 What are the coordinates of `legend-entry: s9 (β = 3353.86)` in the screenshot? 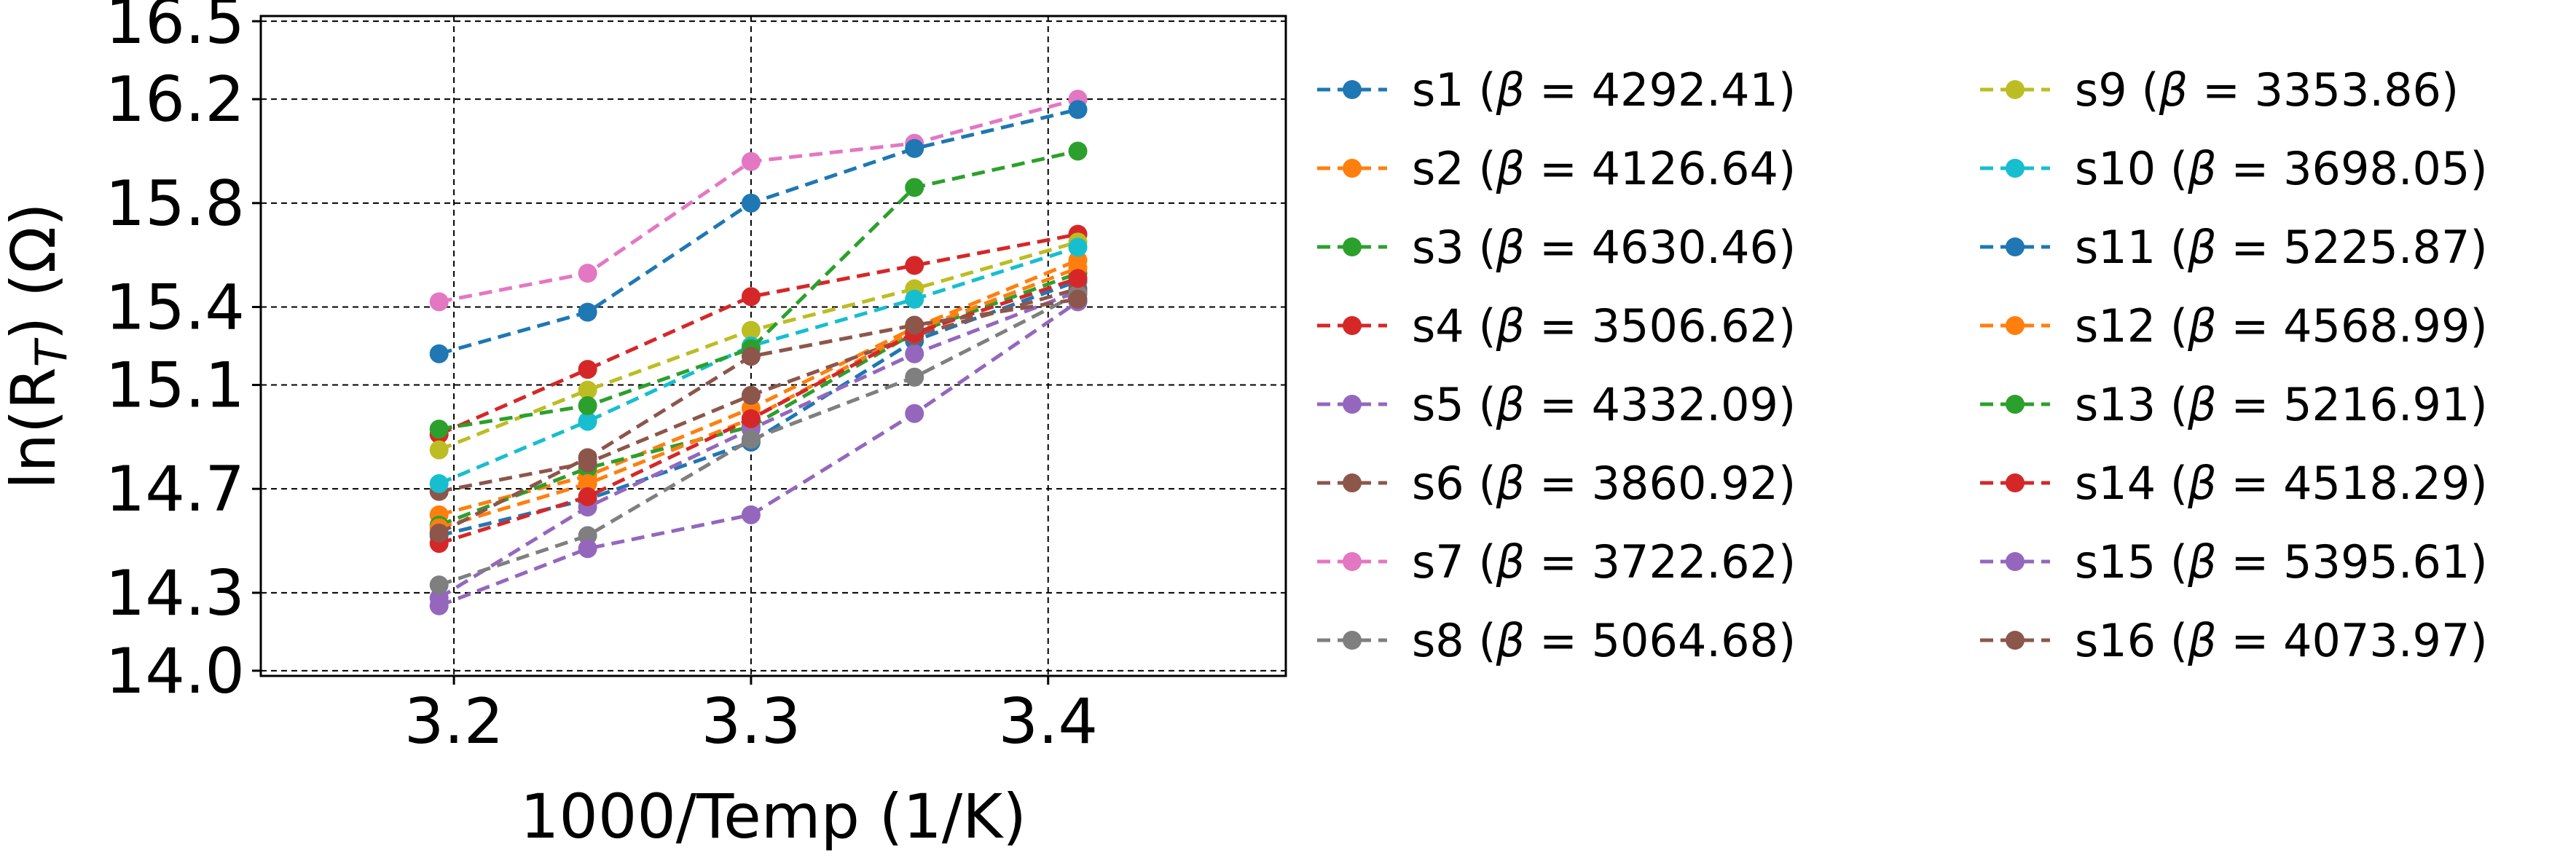 It's located at (2219, 90).